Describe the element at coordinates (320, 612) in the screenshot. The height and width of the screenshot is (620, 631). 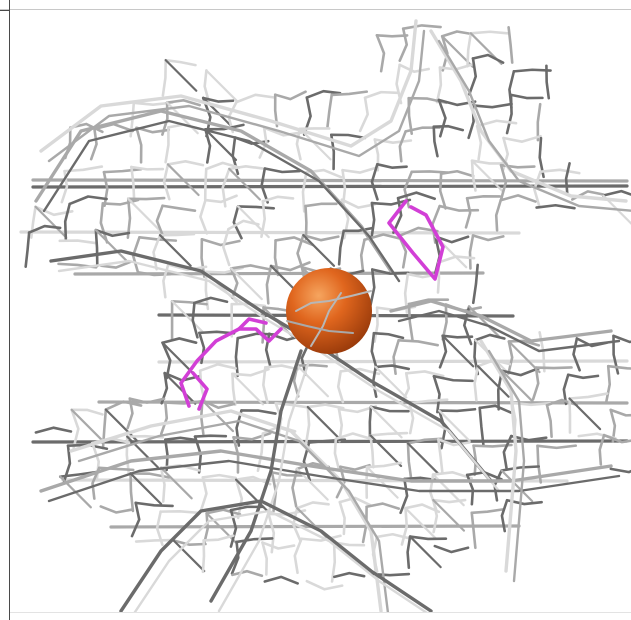
I see `bottom-border` at that location.